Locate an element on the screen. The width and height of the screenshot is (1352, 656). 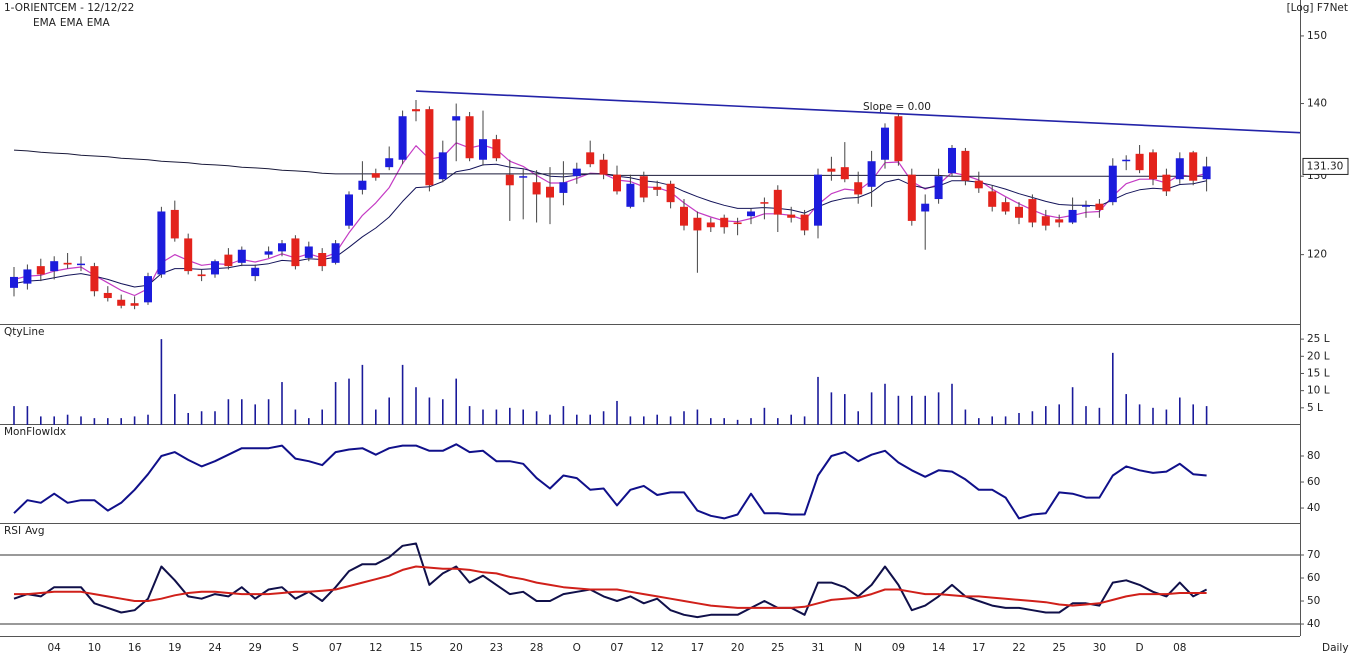
y-tick-label: 60 is located at coordinates (1313, 578).